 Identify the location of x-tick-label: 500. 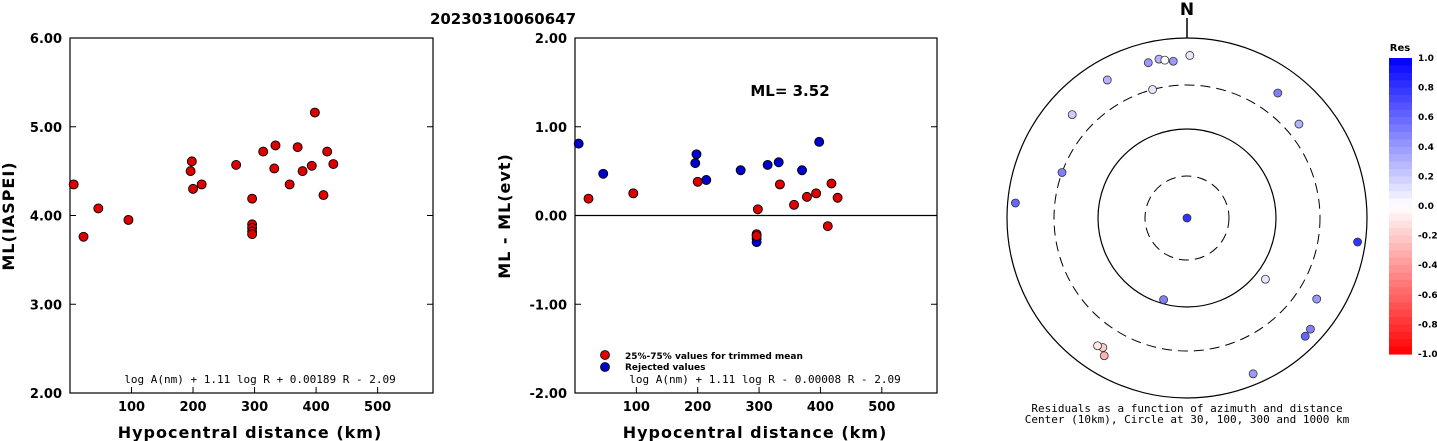
(881, 407).